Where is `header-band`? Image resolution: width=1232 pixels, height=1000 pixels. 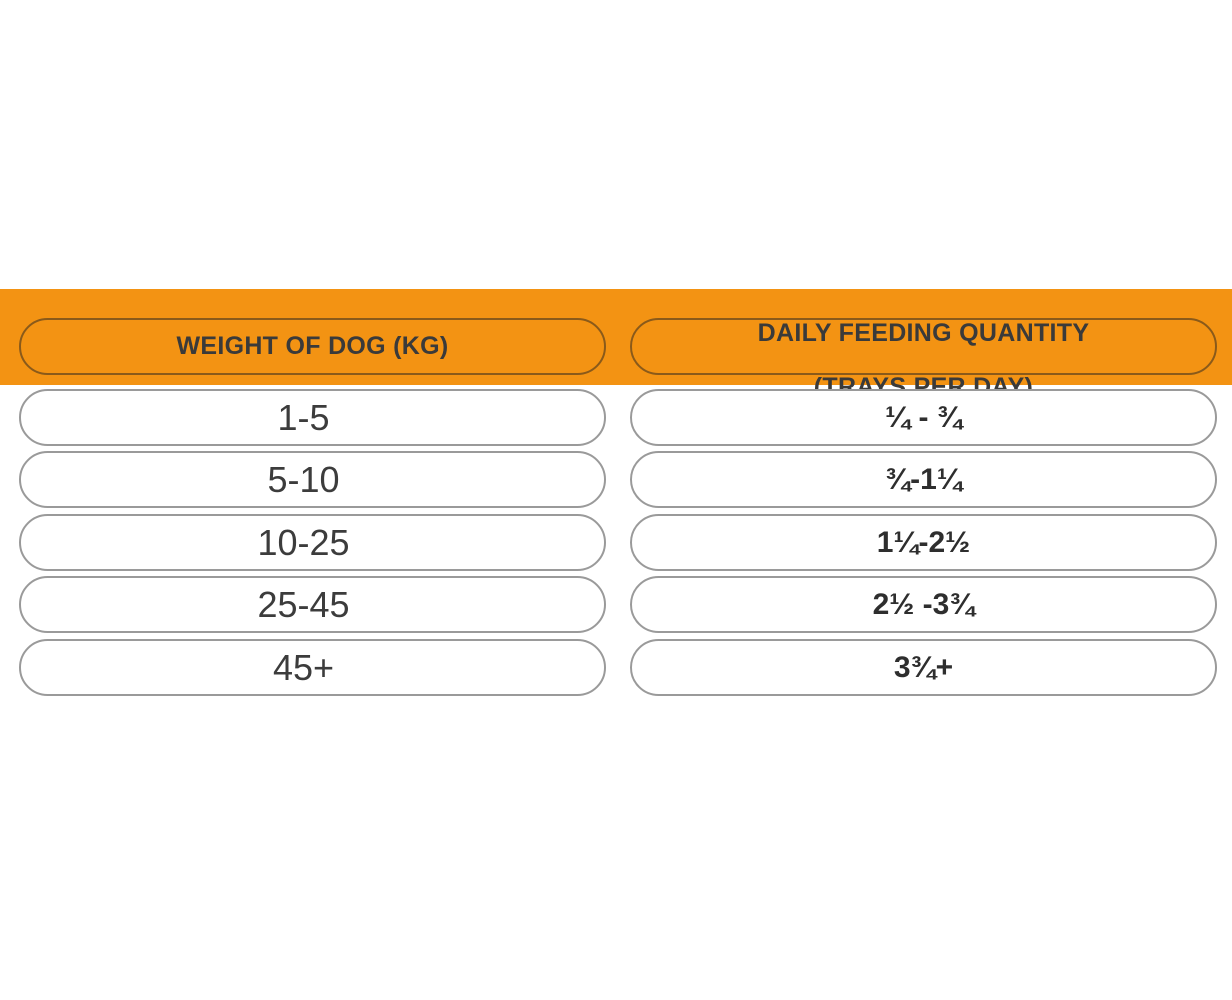 header-band is located at coordinates (616, 337).